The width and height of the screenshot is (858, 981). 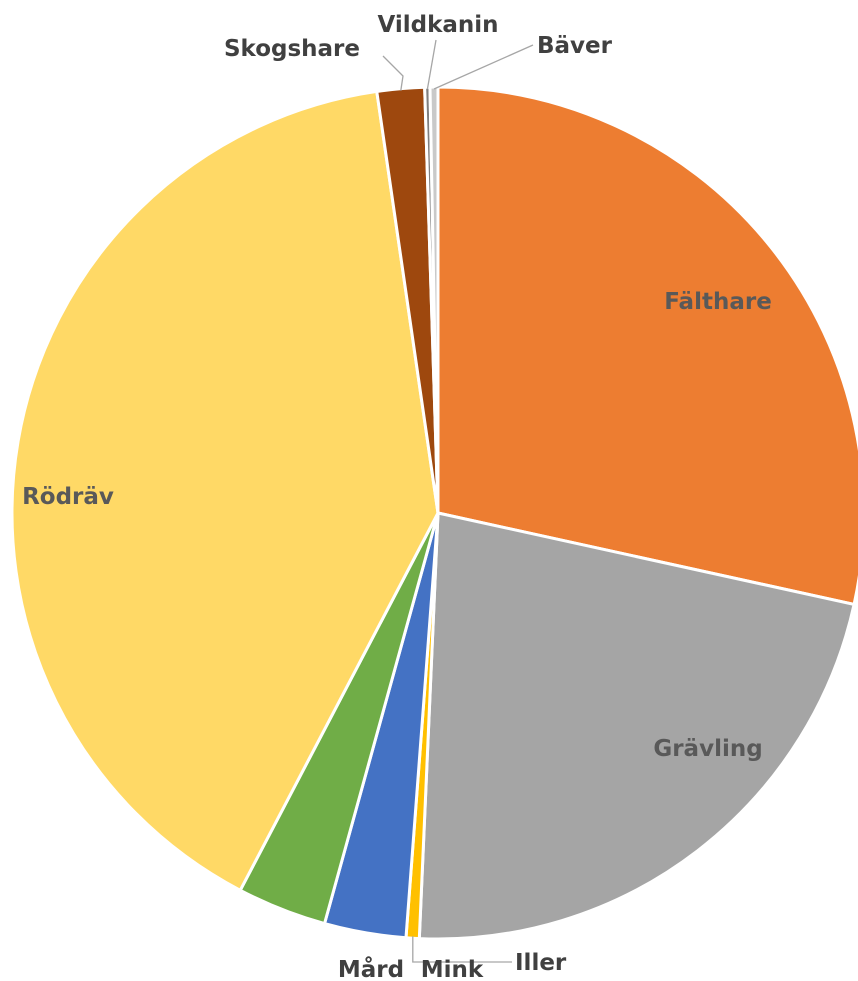 What do you see at coordinates (371, 968) in the screenshot?
I see `label-mard: Mård` at bounding box center [371, 968].